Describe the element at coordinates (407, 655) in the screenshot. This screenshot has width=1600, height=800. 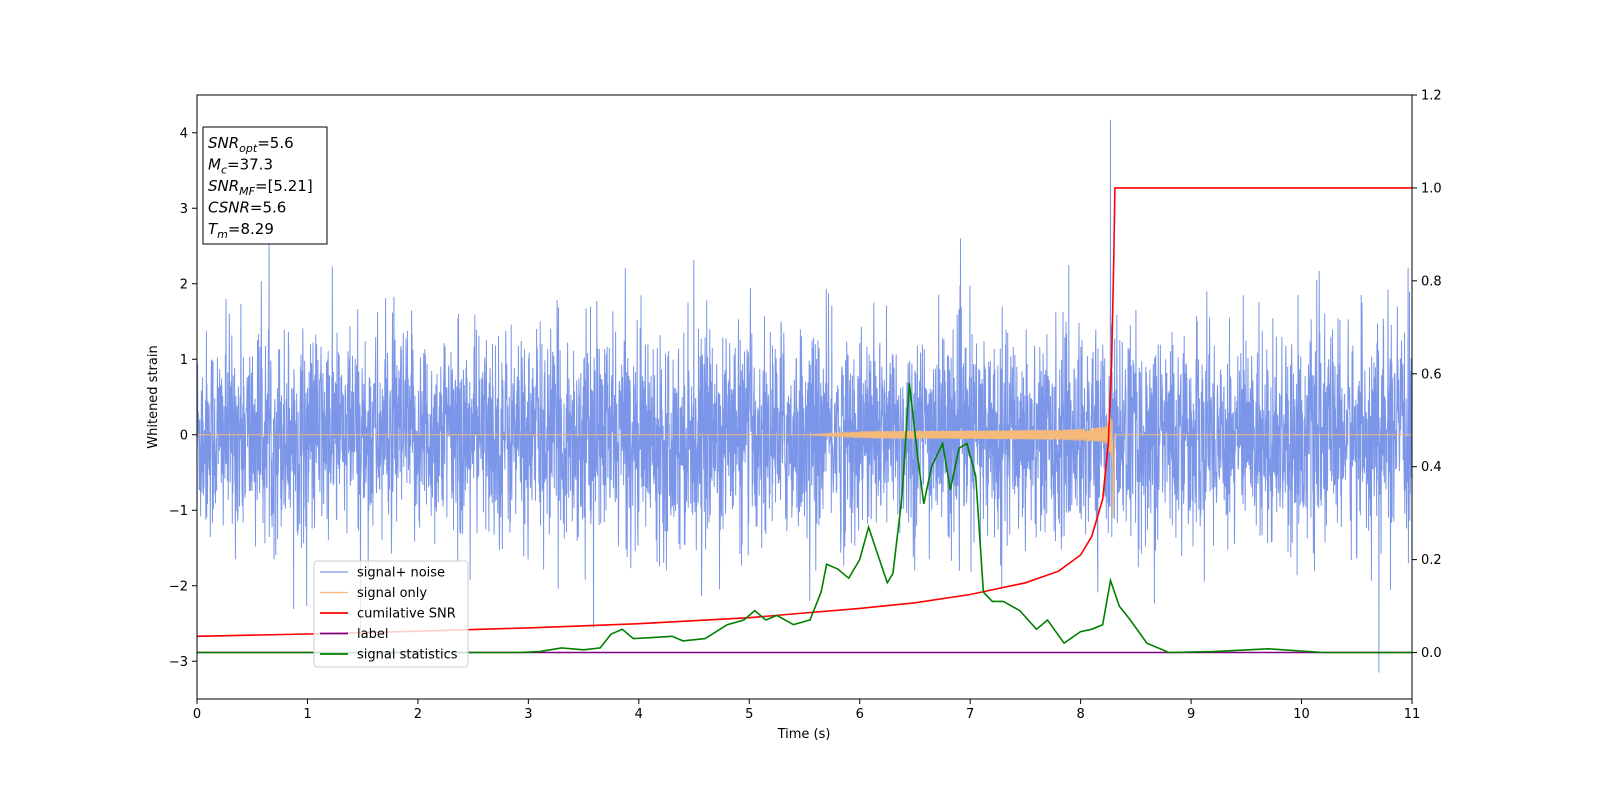
I see `legend-label: signal statistics` at that location.